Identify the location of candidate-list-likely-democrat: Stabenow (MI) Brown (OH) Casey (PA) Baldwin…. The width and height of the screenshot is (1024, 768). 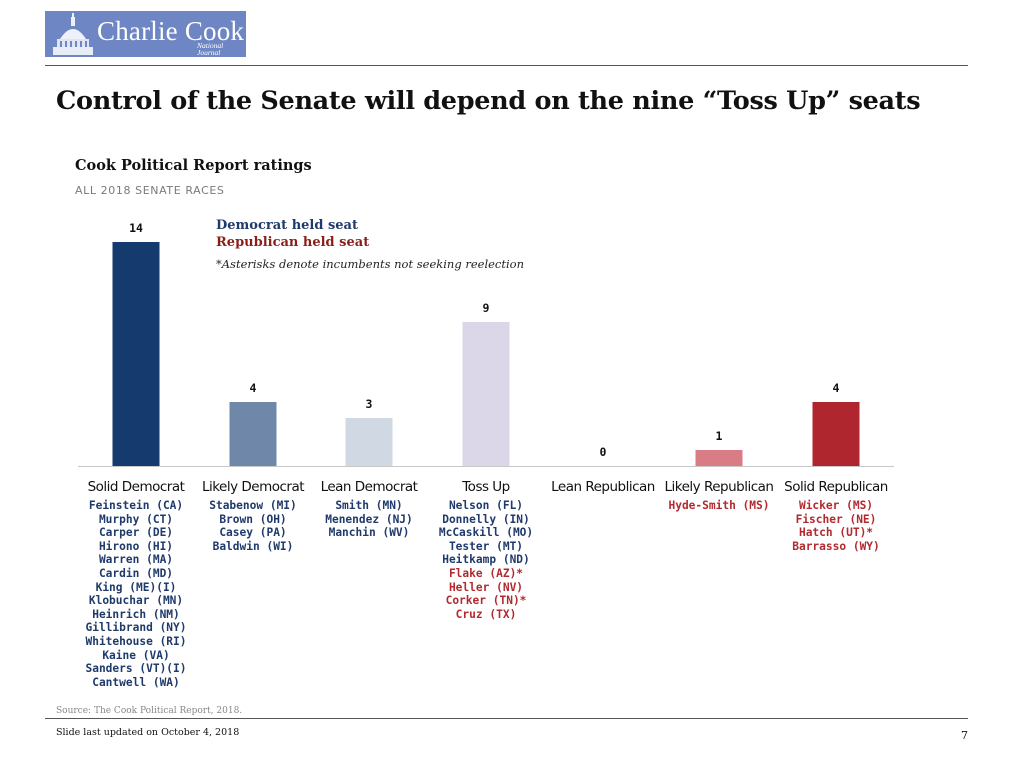
(253, 526).